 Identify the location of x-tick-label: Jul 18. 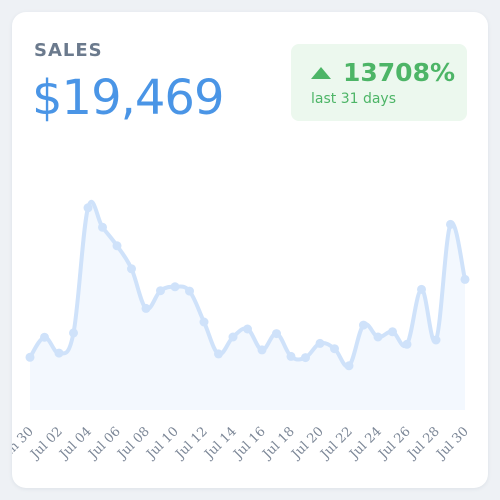
(278, 443).